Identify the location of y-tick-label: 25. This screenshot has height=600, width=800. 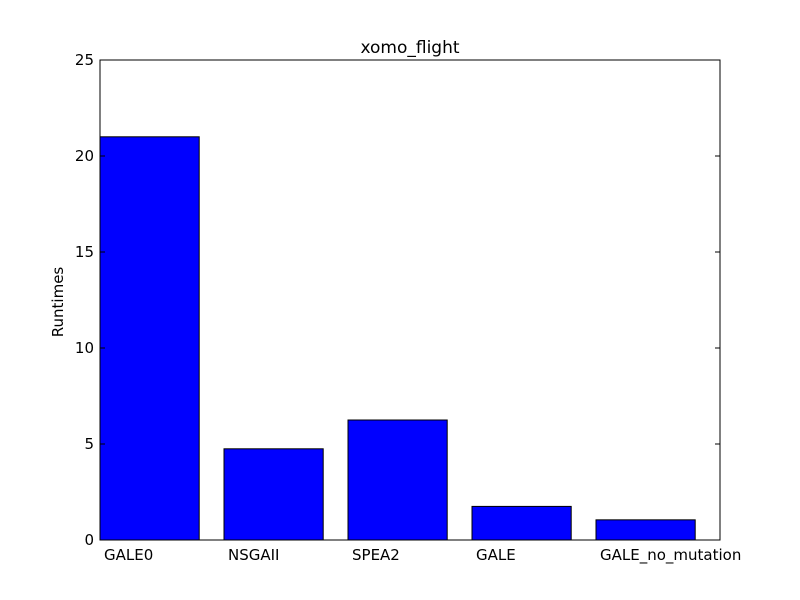
(84, 60).